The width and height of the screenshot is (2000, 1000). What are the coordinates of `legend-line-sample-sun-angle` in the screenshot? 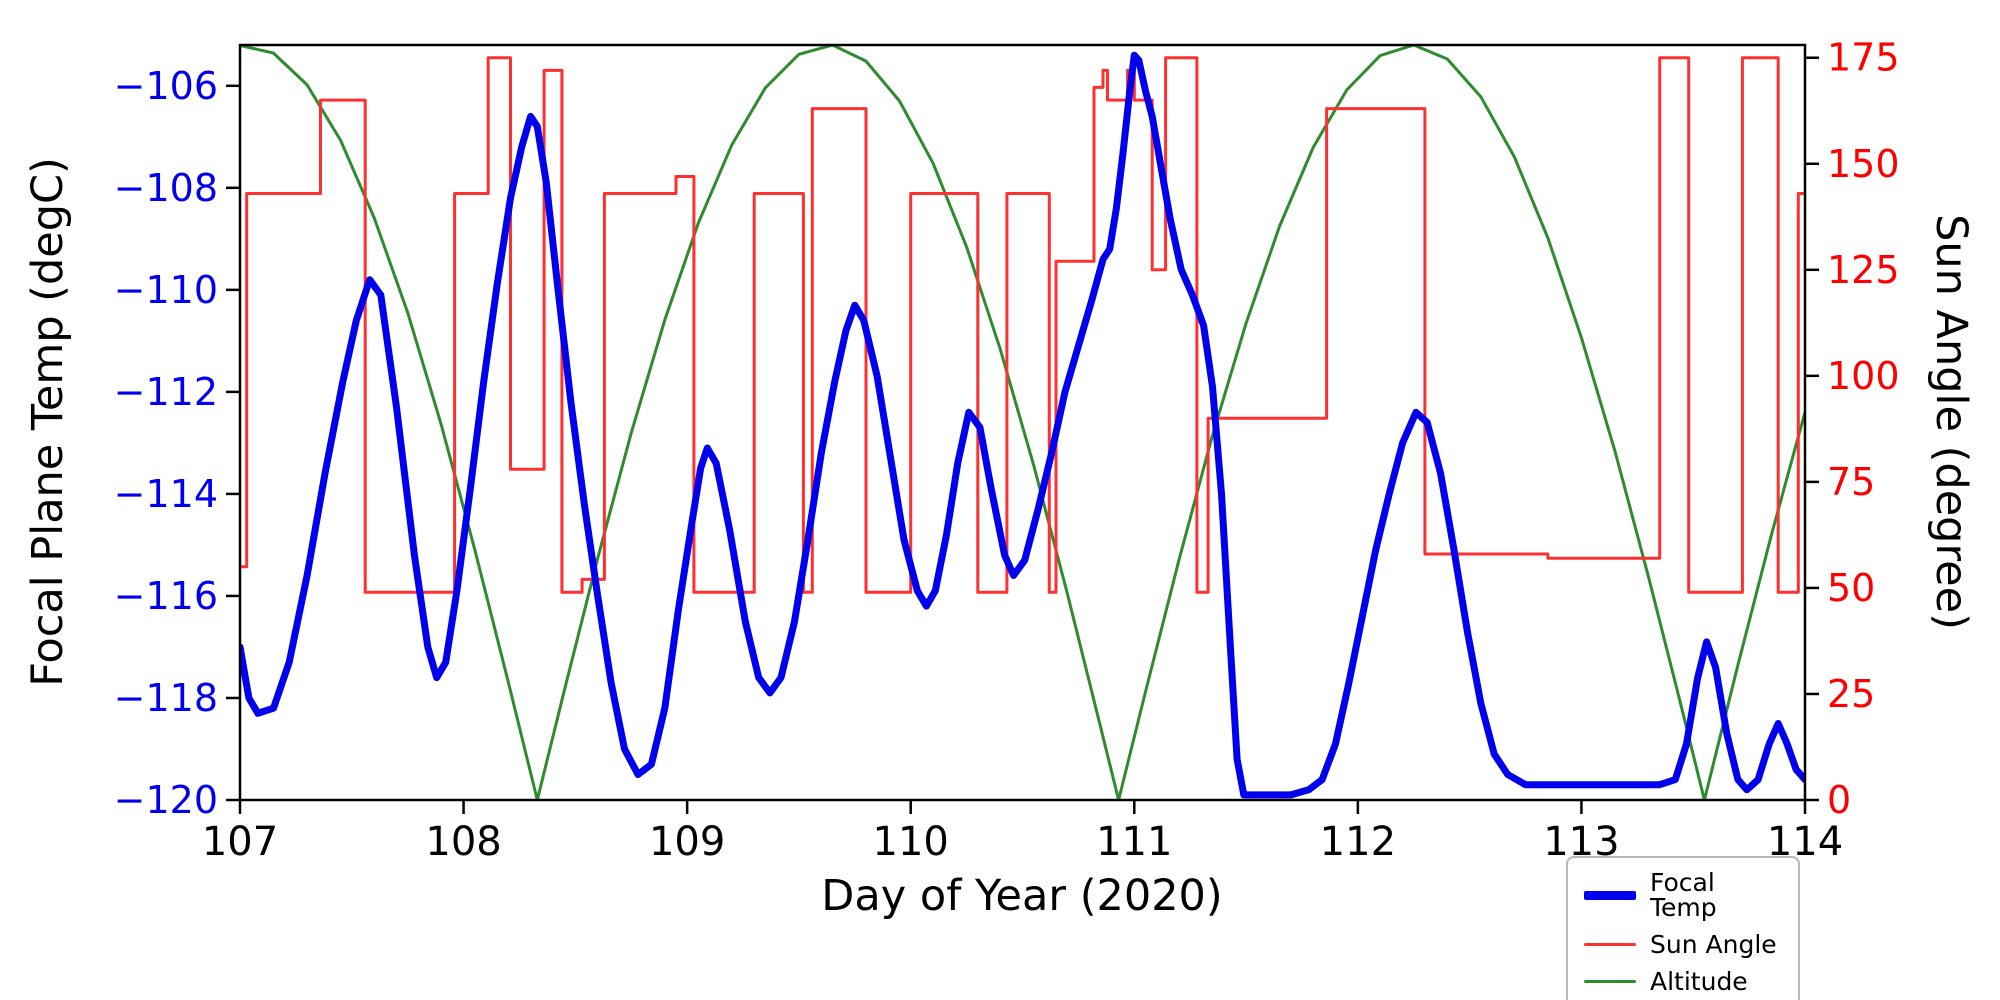 It's located at (1610, 944).